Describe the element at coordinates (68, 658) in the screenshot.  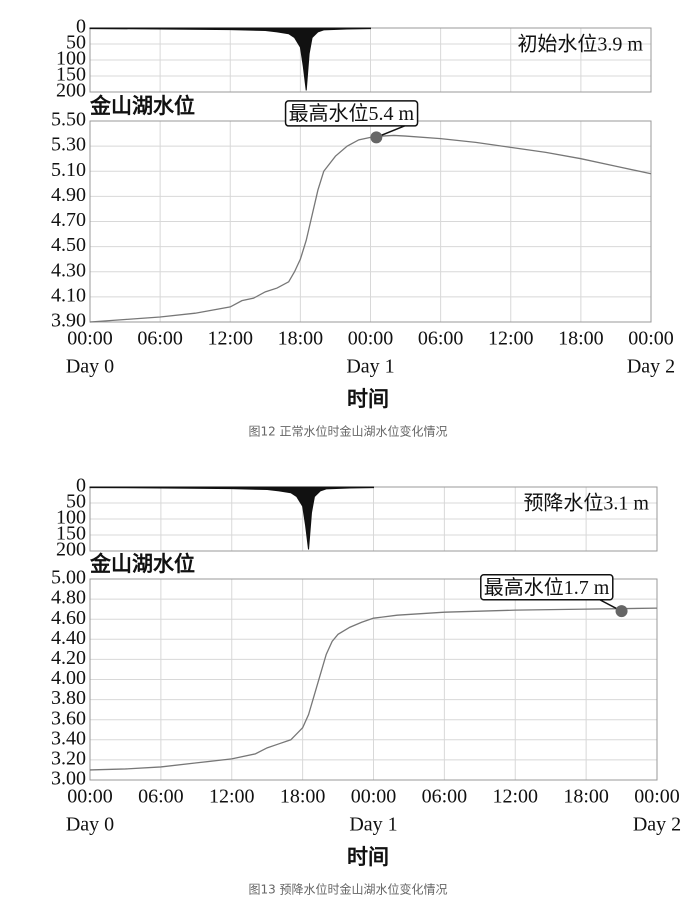
I see `y-tick-label: 4.20` at that location.